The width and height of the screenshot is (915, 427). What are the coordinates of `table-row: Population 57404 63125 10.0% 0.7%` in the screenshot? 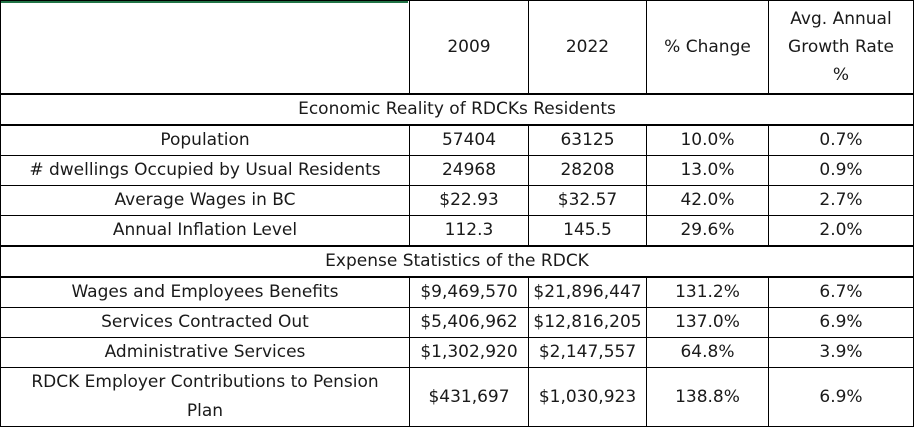 It's located at (457, 140).